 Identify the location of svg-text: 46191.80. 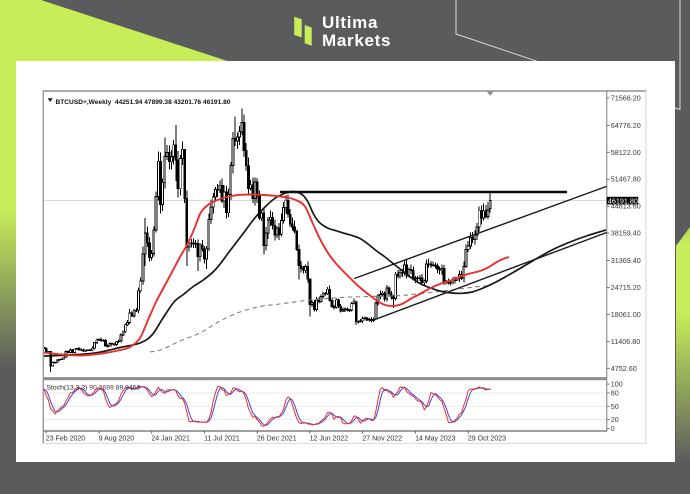
(623, 200).